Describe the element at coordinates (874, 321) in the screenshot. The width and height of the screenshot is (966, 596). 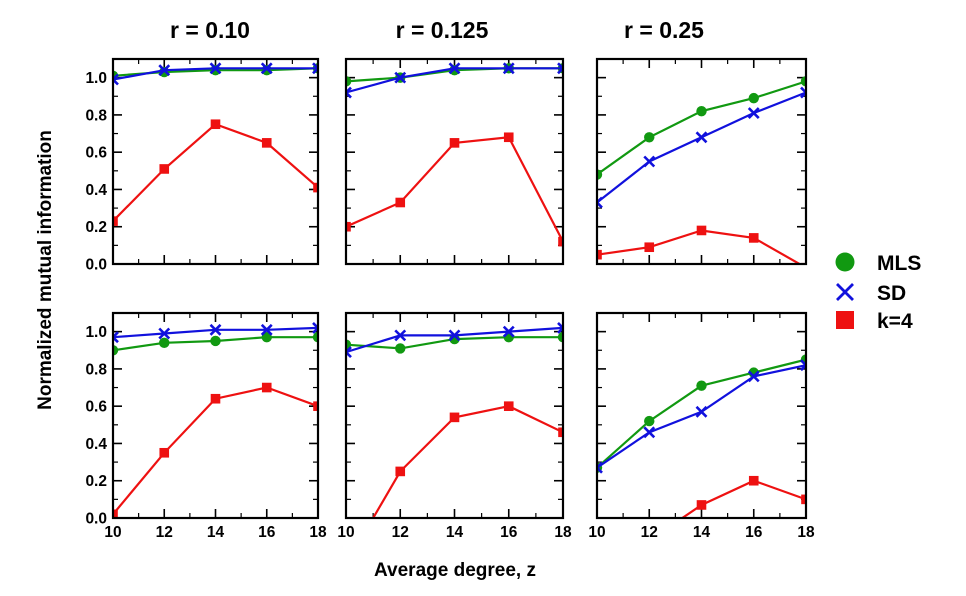
I see `legend-item-k4: k=4` at that location.